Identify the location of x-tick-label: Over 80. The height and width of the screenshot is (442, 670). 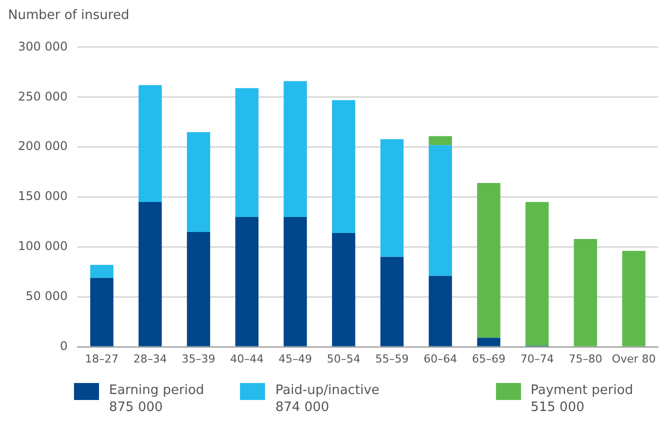
(634, 359).